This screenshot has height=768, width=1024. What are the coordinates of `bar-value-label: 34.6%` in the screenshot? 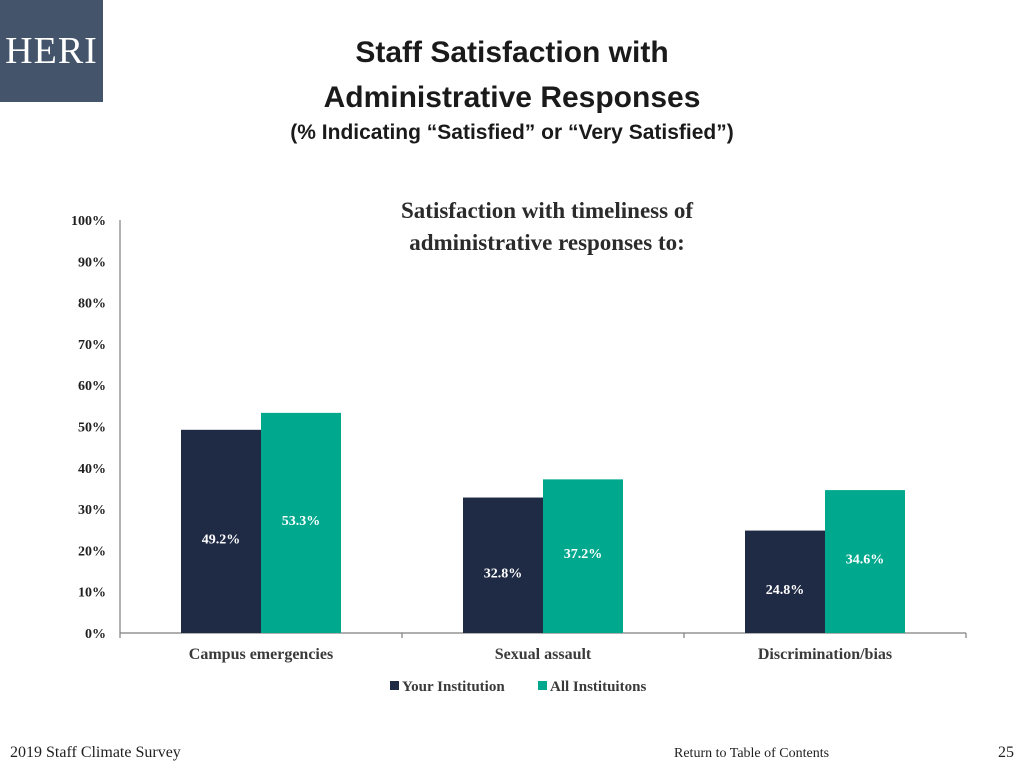 It's located at (865, 560).